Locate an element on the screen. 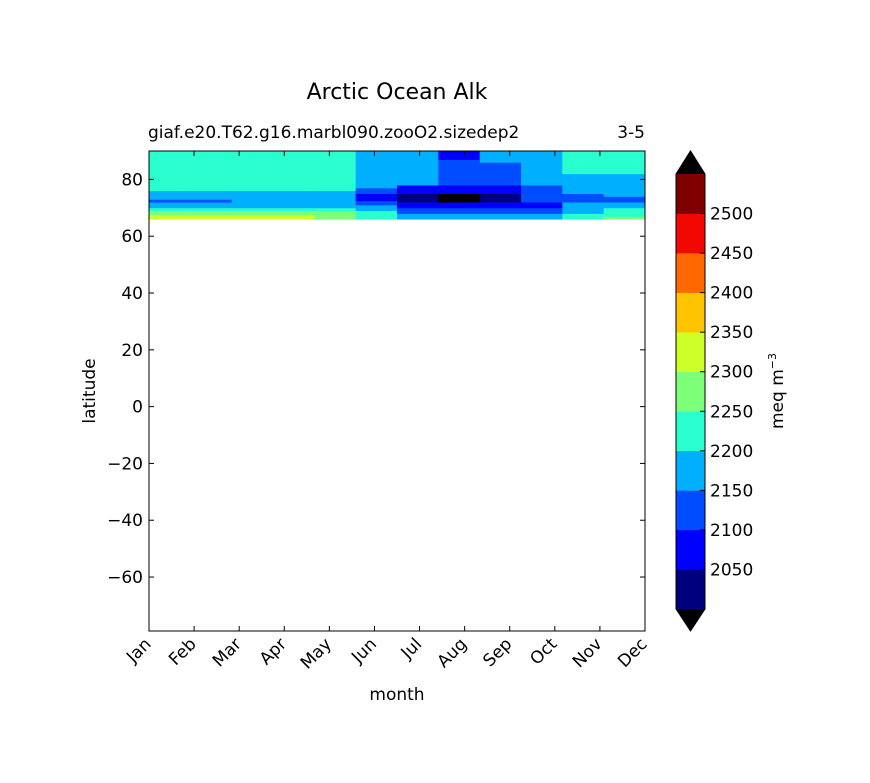 The height and width of the screenshot is (783, 870). y-tick-label: 20 is located at coordinates (132, 351).